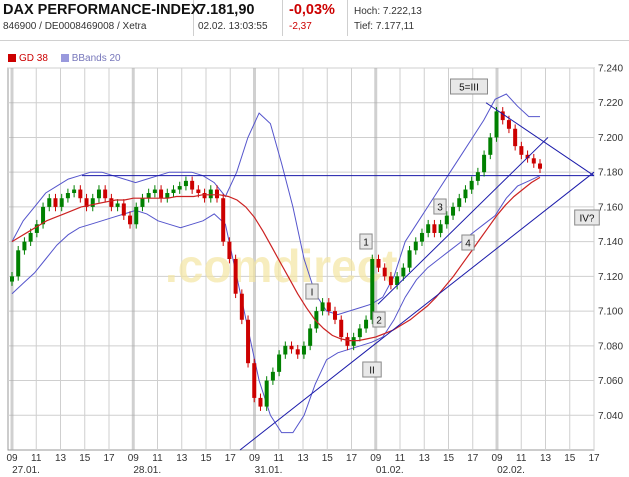 The width and height of the screenshot is (629, 477). What do you see at coordinates (26, 470) in the screenshot?
I see `x-date-label: 27.01.` at bounding box center [26, 470].